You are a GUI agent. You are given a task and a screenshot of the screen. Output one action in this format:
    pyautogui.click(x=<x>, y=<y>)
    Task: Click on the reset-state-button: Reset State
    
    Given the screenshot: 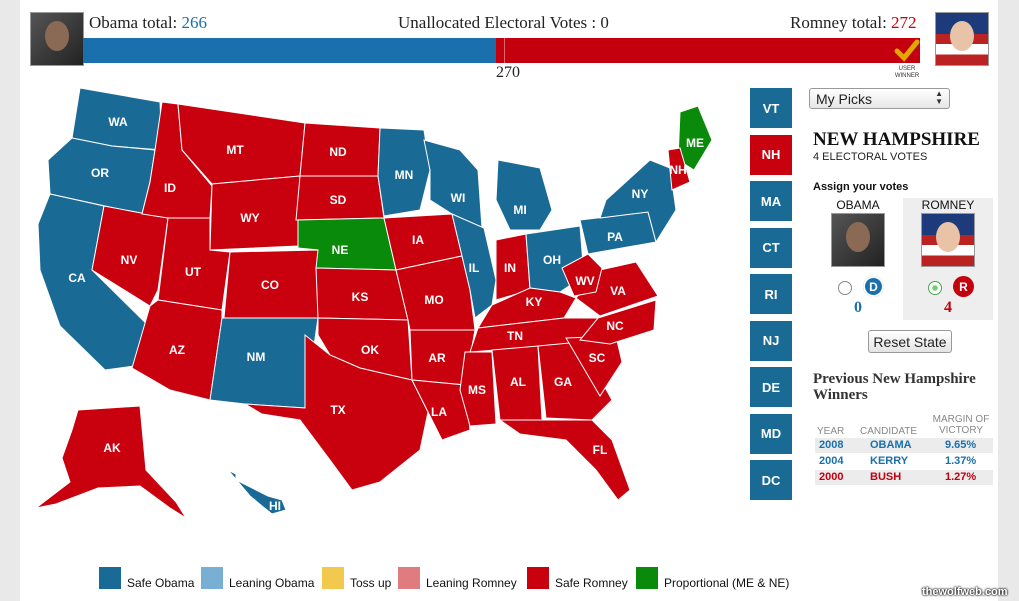 What is the action you would take?
    pyautogui.click(x=910, y=341)
    